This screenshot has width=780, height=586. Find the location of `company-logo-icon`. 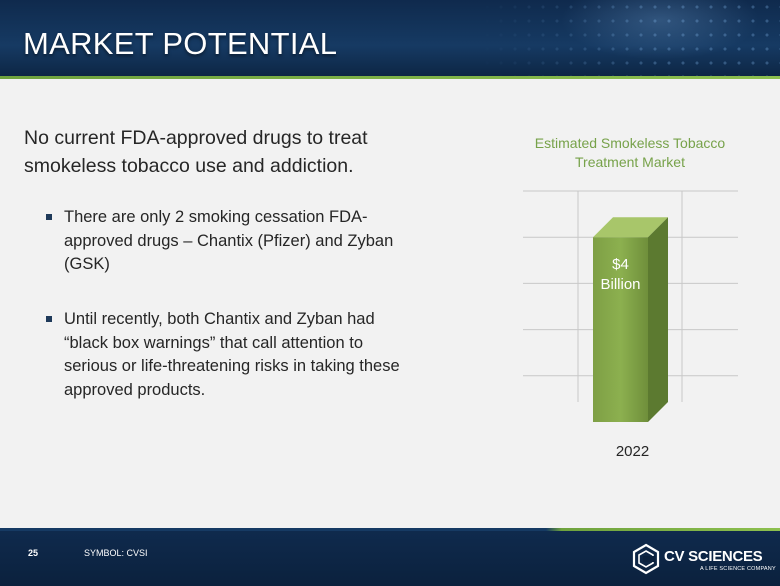

company-logo-icon is located at coordinates (646, 559).